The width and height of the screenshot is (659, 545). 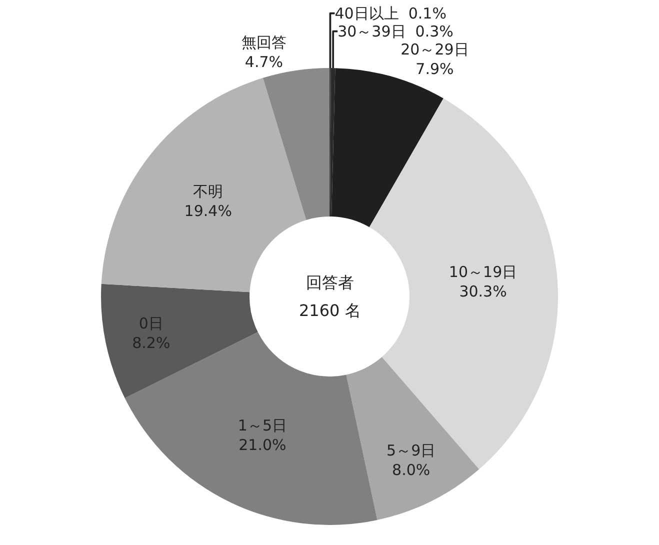 What do you see at coordinates (390, 13) in the screenshot?
I see `slice-label: 40日以上 0.1%` at bounding box center [390, 13].